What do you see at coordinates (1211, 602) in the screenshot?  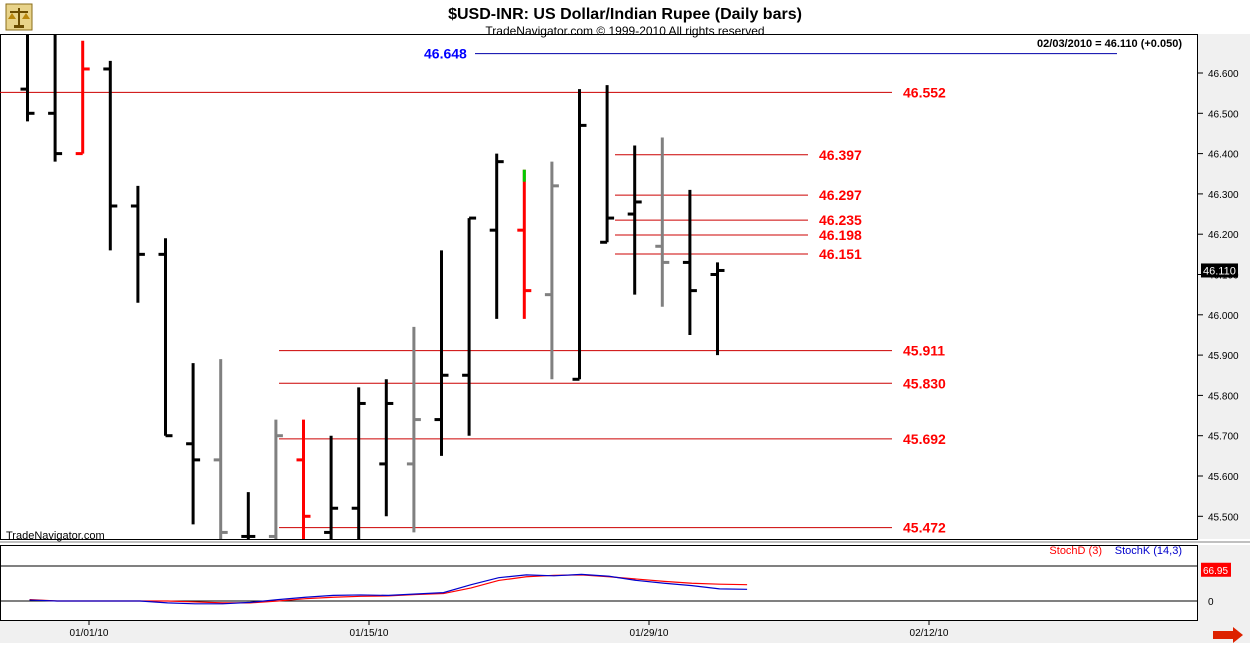 I see `stoch-tick-label: 0` at bounding box center [1211, 602].